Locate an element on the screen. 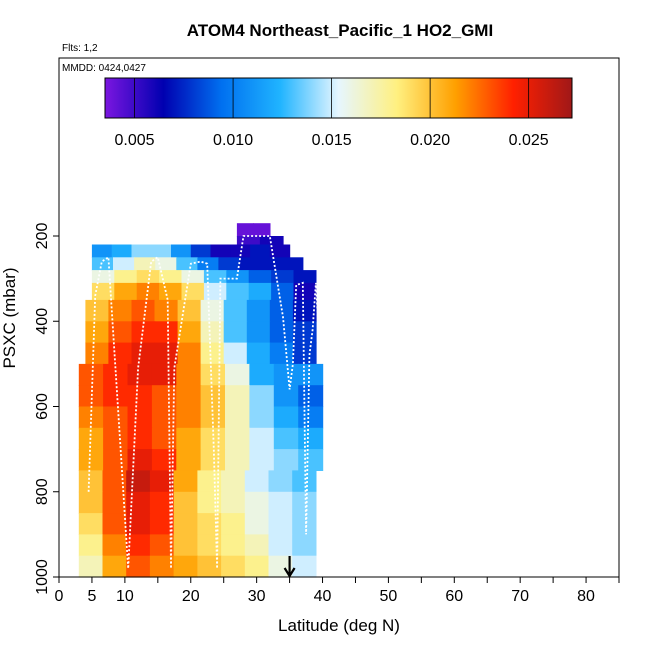 This screenshot has height=650, width=650. latitude-marker-arrow is located at coordinates (289, 567).